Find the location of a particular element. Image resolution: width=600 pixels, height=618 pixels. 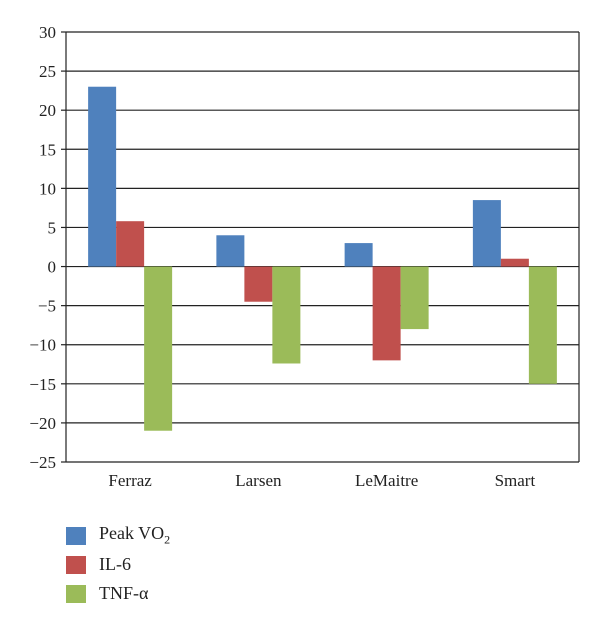

y-tick-label: 5 is located at coordinates (52, 227).